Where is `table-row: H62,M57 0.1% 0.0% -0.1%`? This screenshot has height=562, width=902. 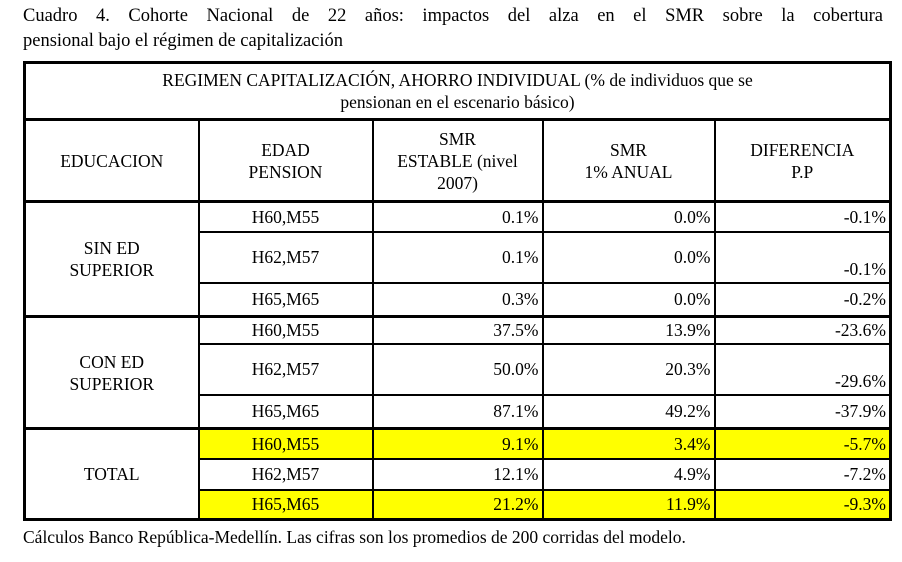
table-row: H62,M57 0.1% 0.0% -0.1% is located at coordinates (458, 257).